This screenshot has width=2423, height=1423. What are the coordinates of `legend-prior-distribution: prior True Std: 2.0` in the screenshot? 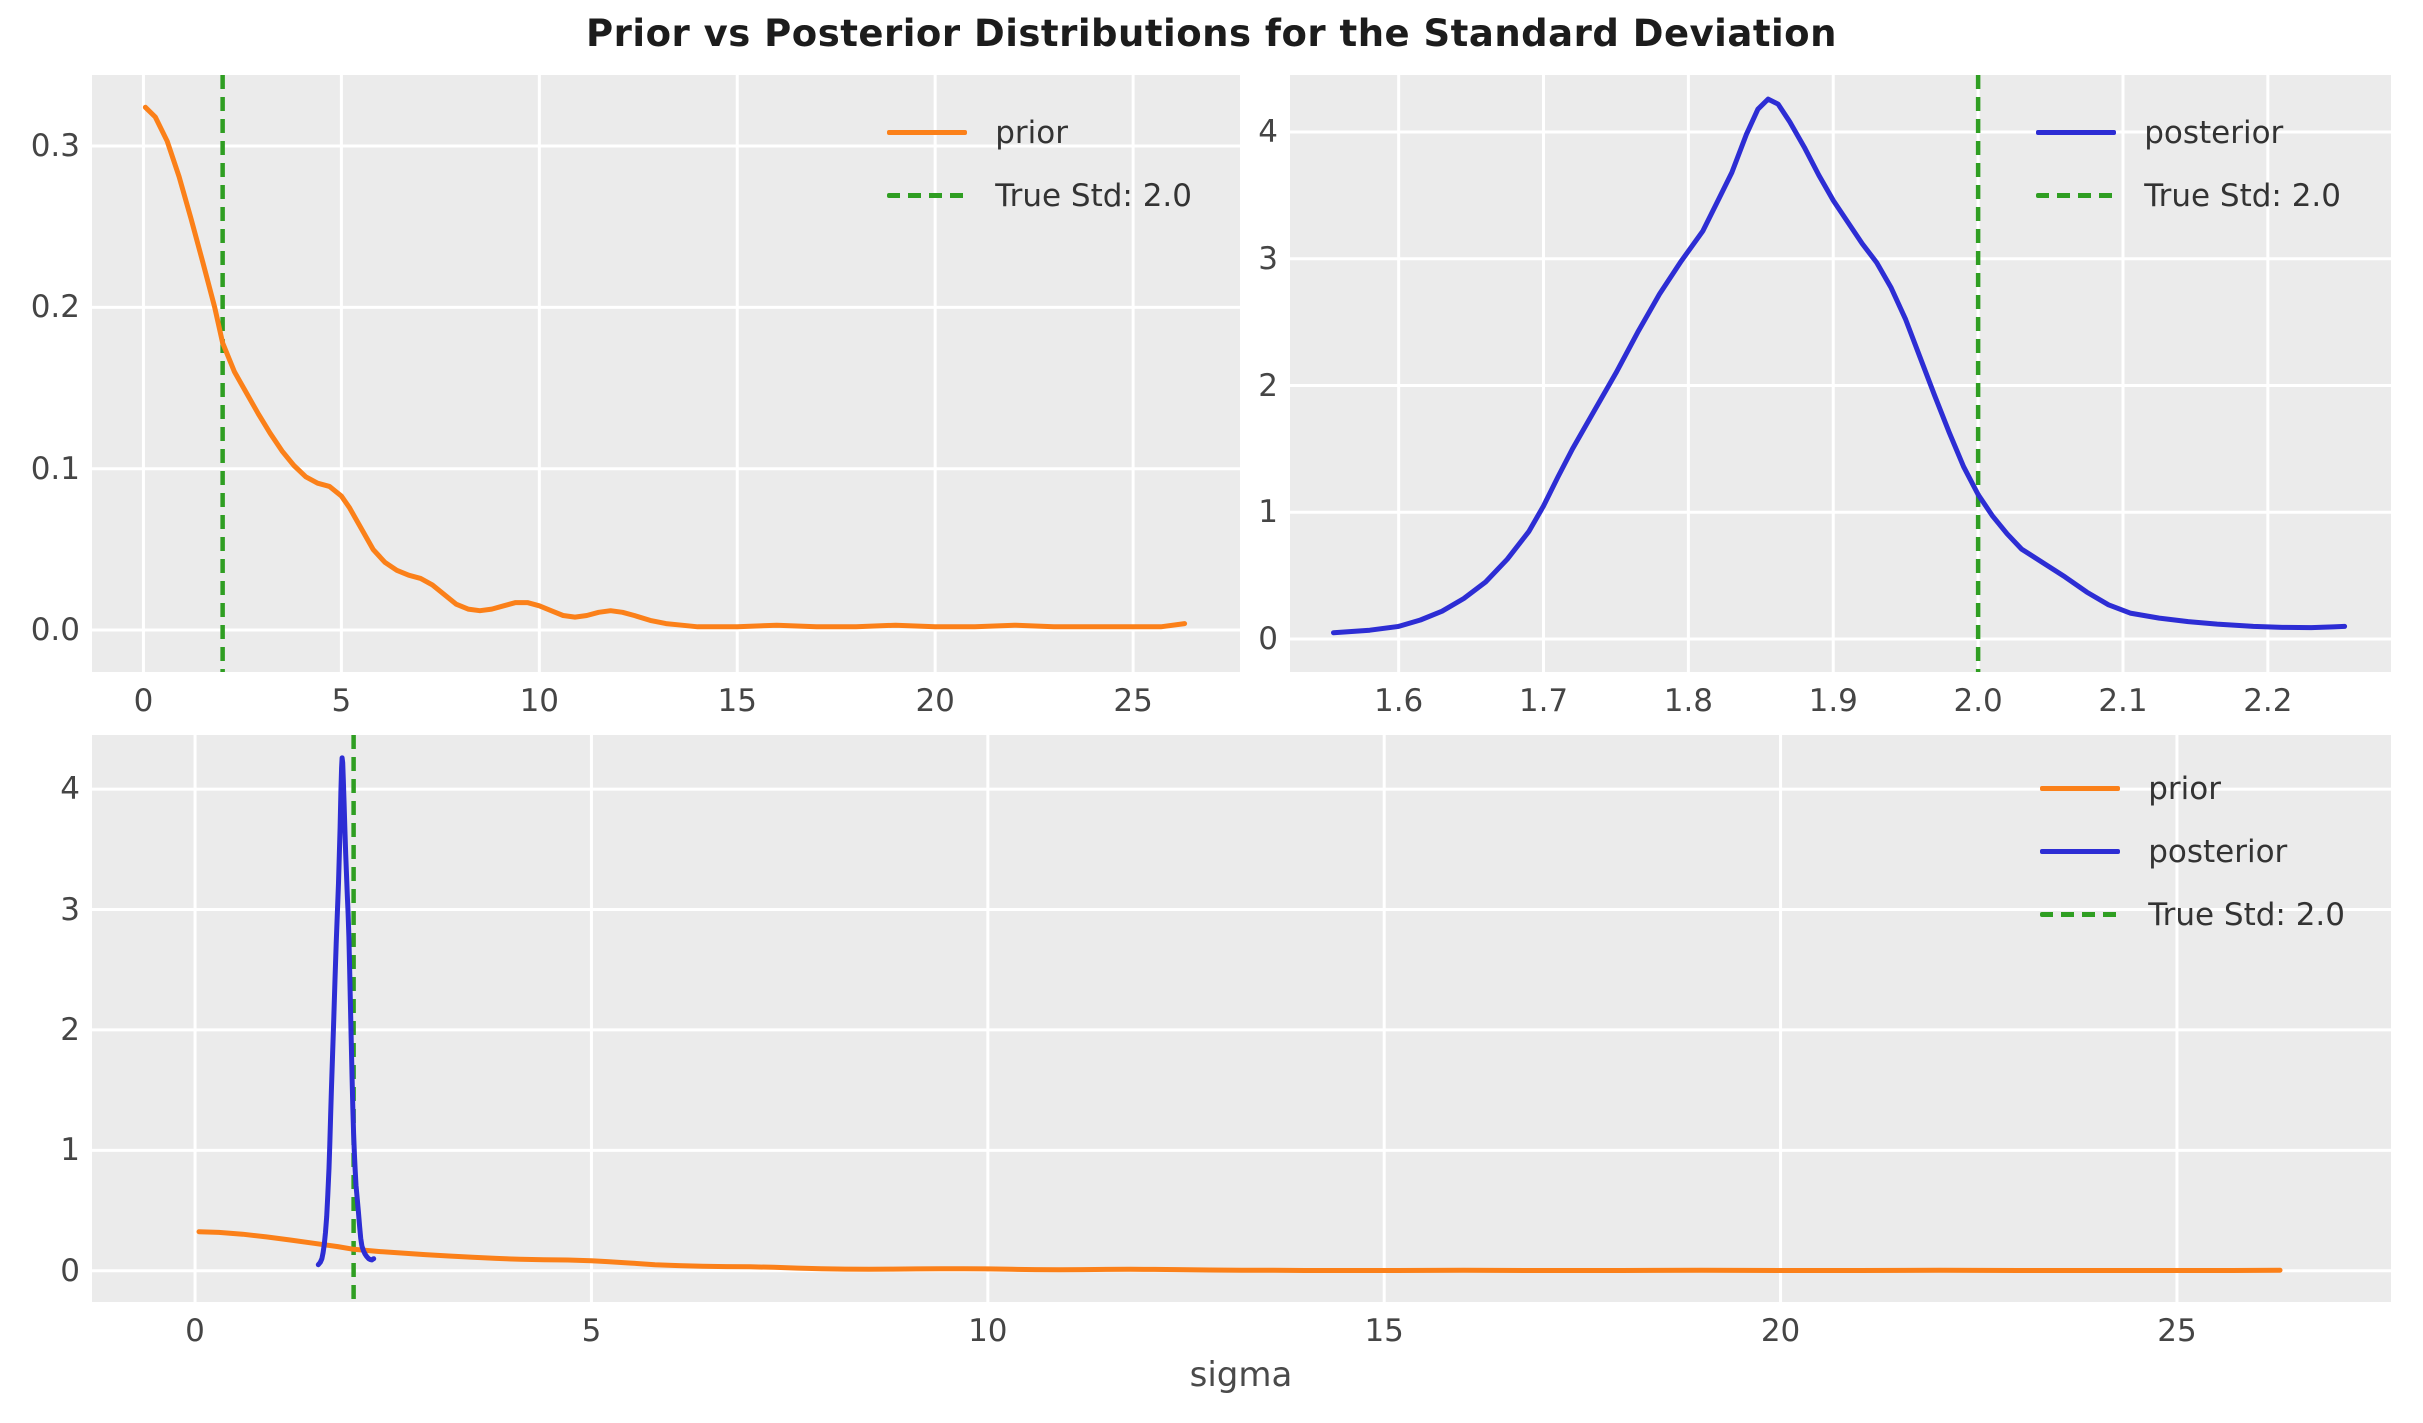 It's located at (1039, 164).